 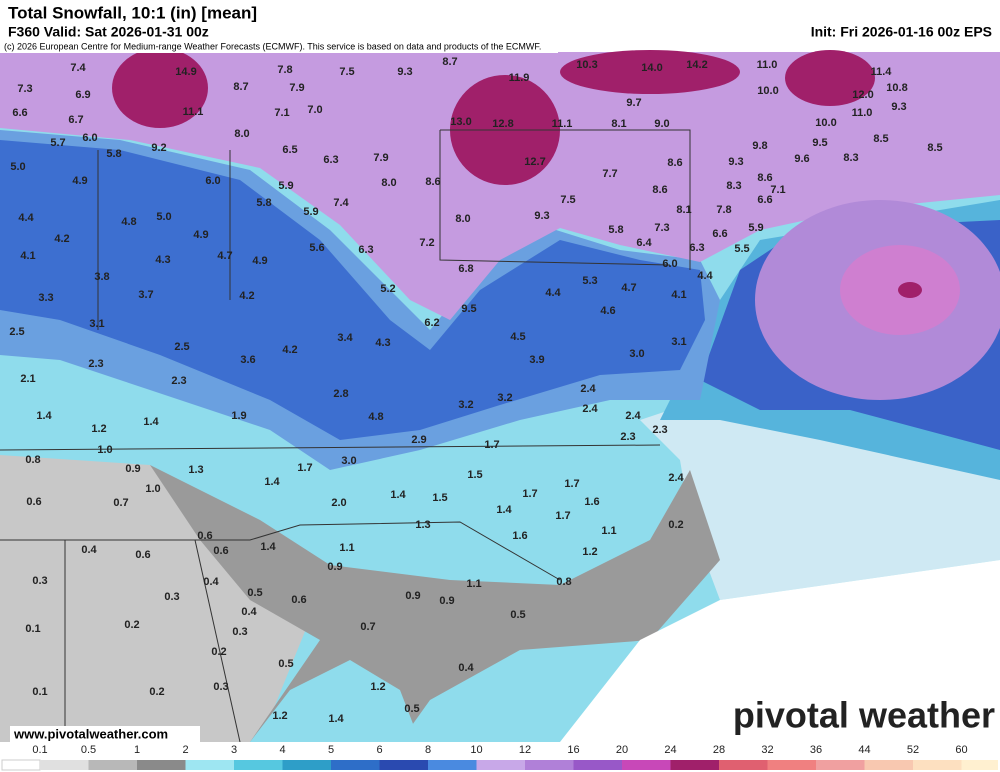 What do you see at coordinates (536, 360) in the screenshot?
I see `snow-label: 3.9` at bounding box center [536, 360].